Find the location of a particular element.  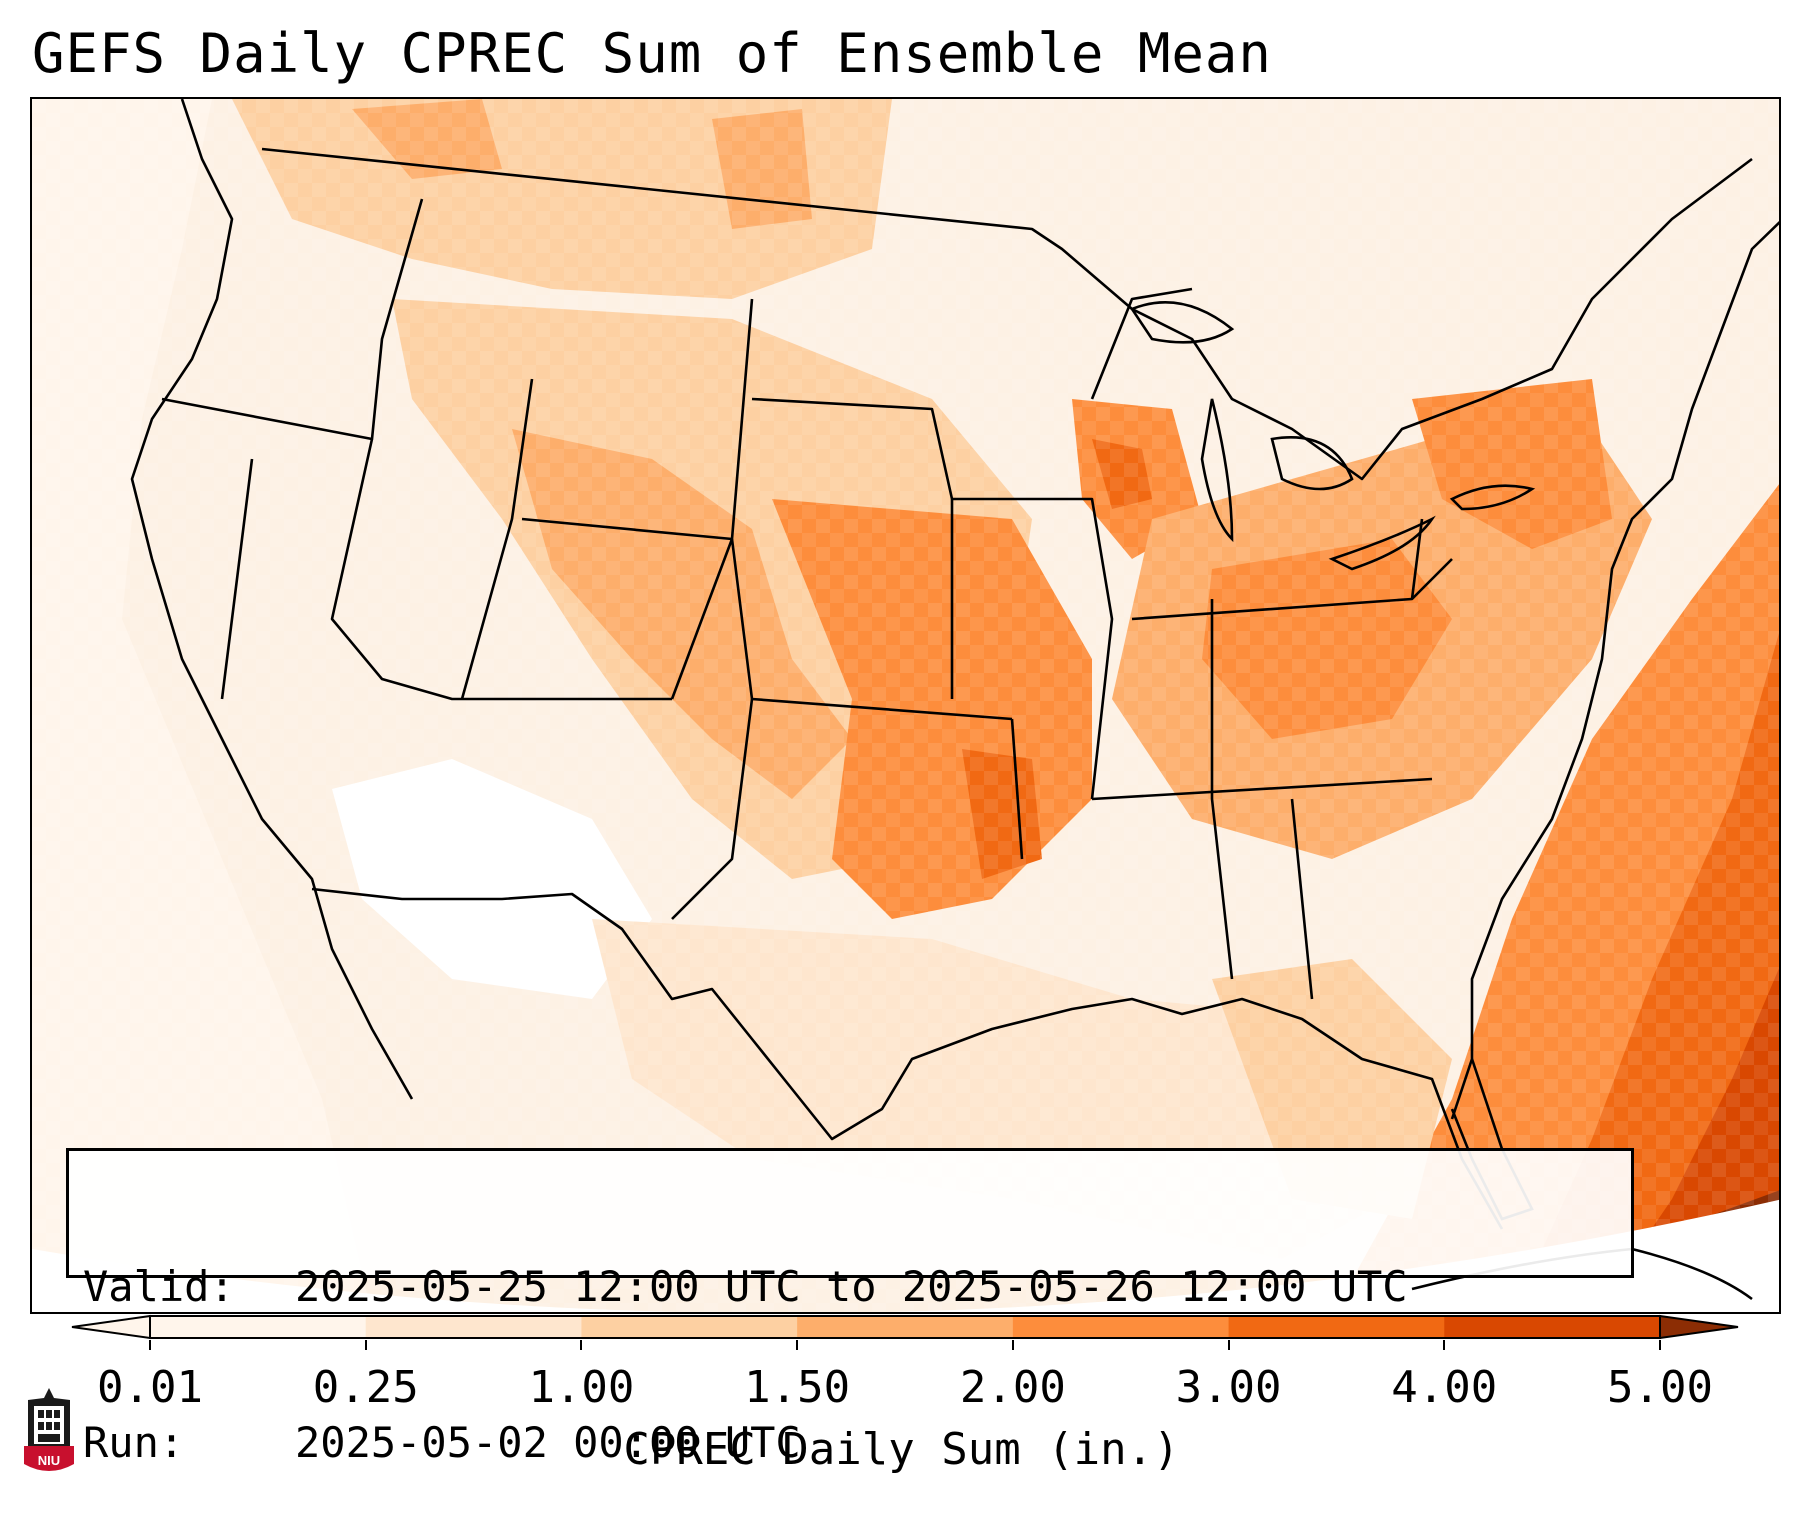

colorbar-tick-label: 1.00 is located at coordinates (581, 1387).